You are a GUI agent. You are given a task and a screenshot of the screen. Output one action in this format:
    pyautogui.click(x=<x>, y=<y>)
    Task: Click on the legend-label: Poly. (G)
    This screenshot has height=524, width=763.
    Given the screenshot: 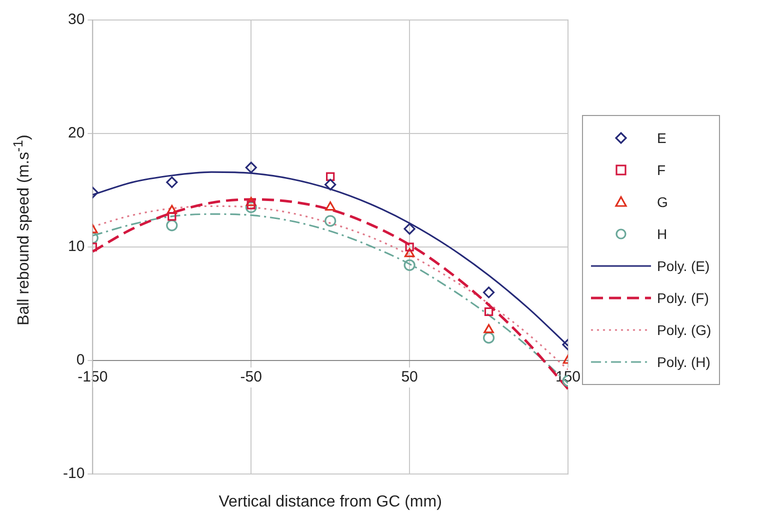 What is the action you would take?
    pyautogui.click(x=684, y=330)
    